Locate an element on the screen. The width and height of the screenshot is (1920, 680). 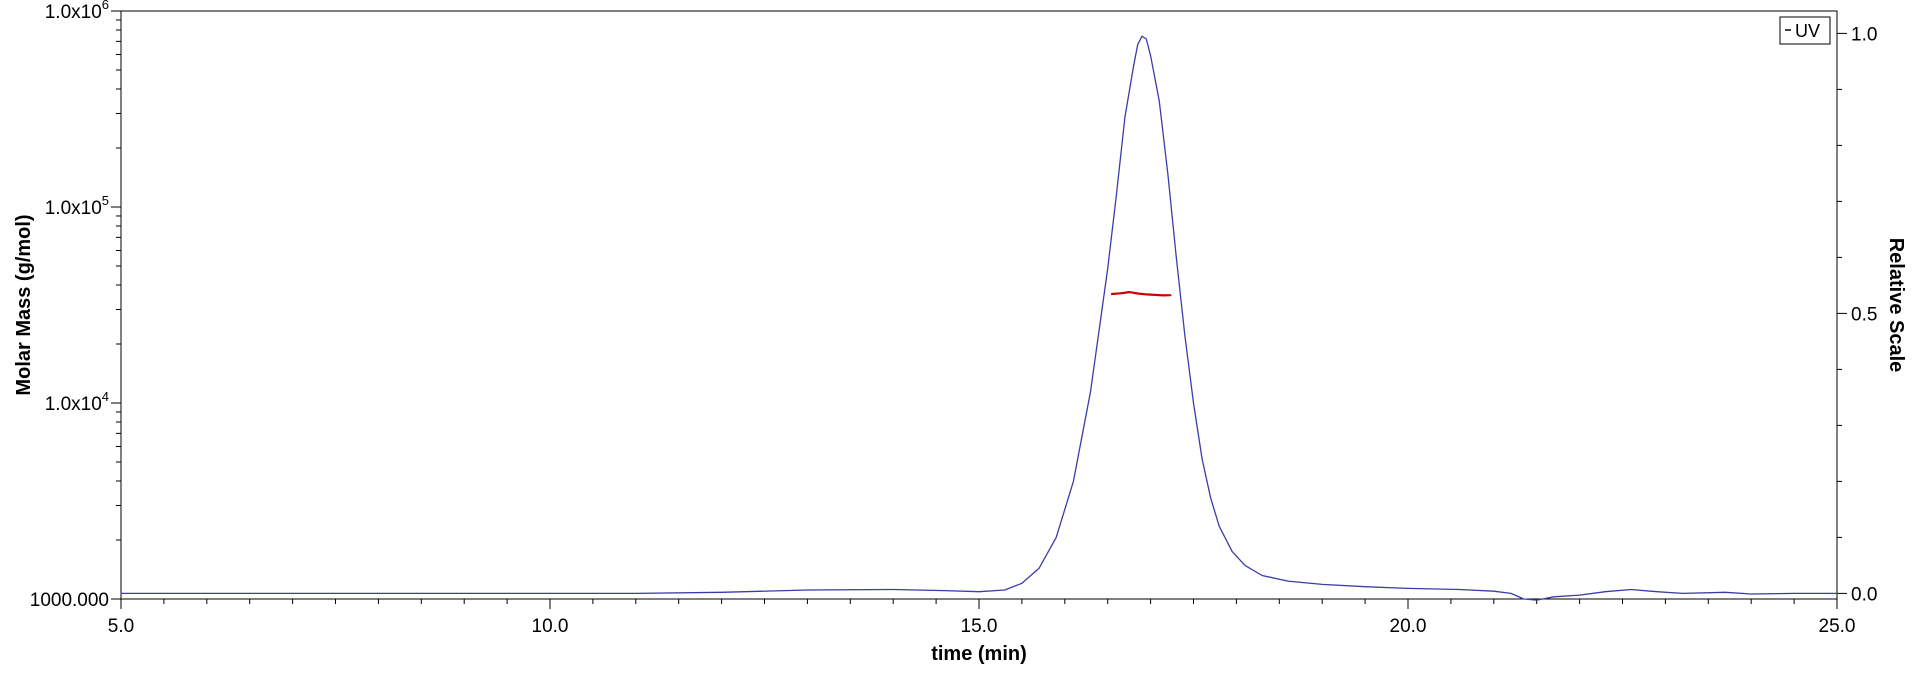
legend: UV is located at coordinates (1805, 30).